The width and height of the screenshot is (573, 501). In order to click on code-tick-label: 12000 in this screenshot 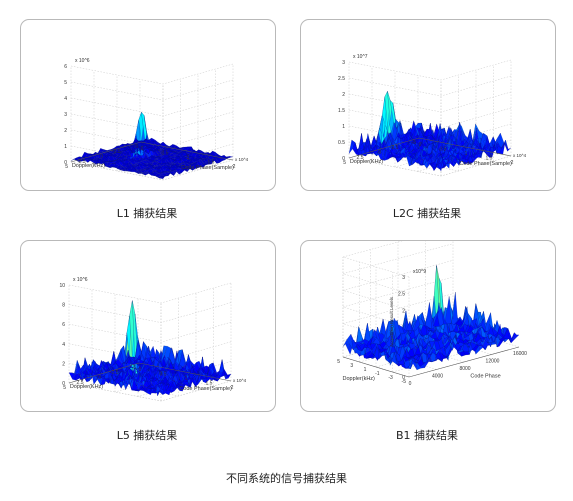, I will do `click(493, 362)`.